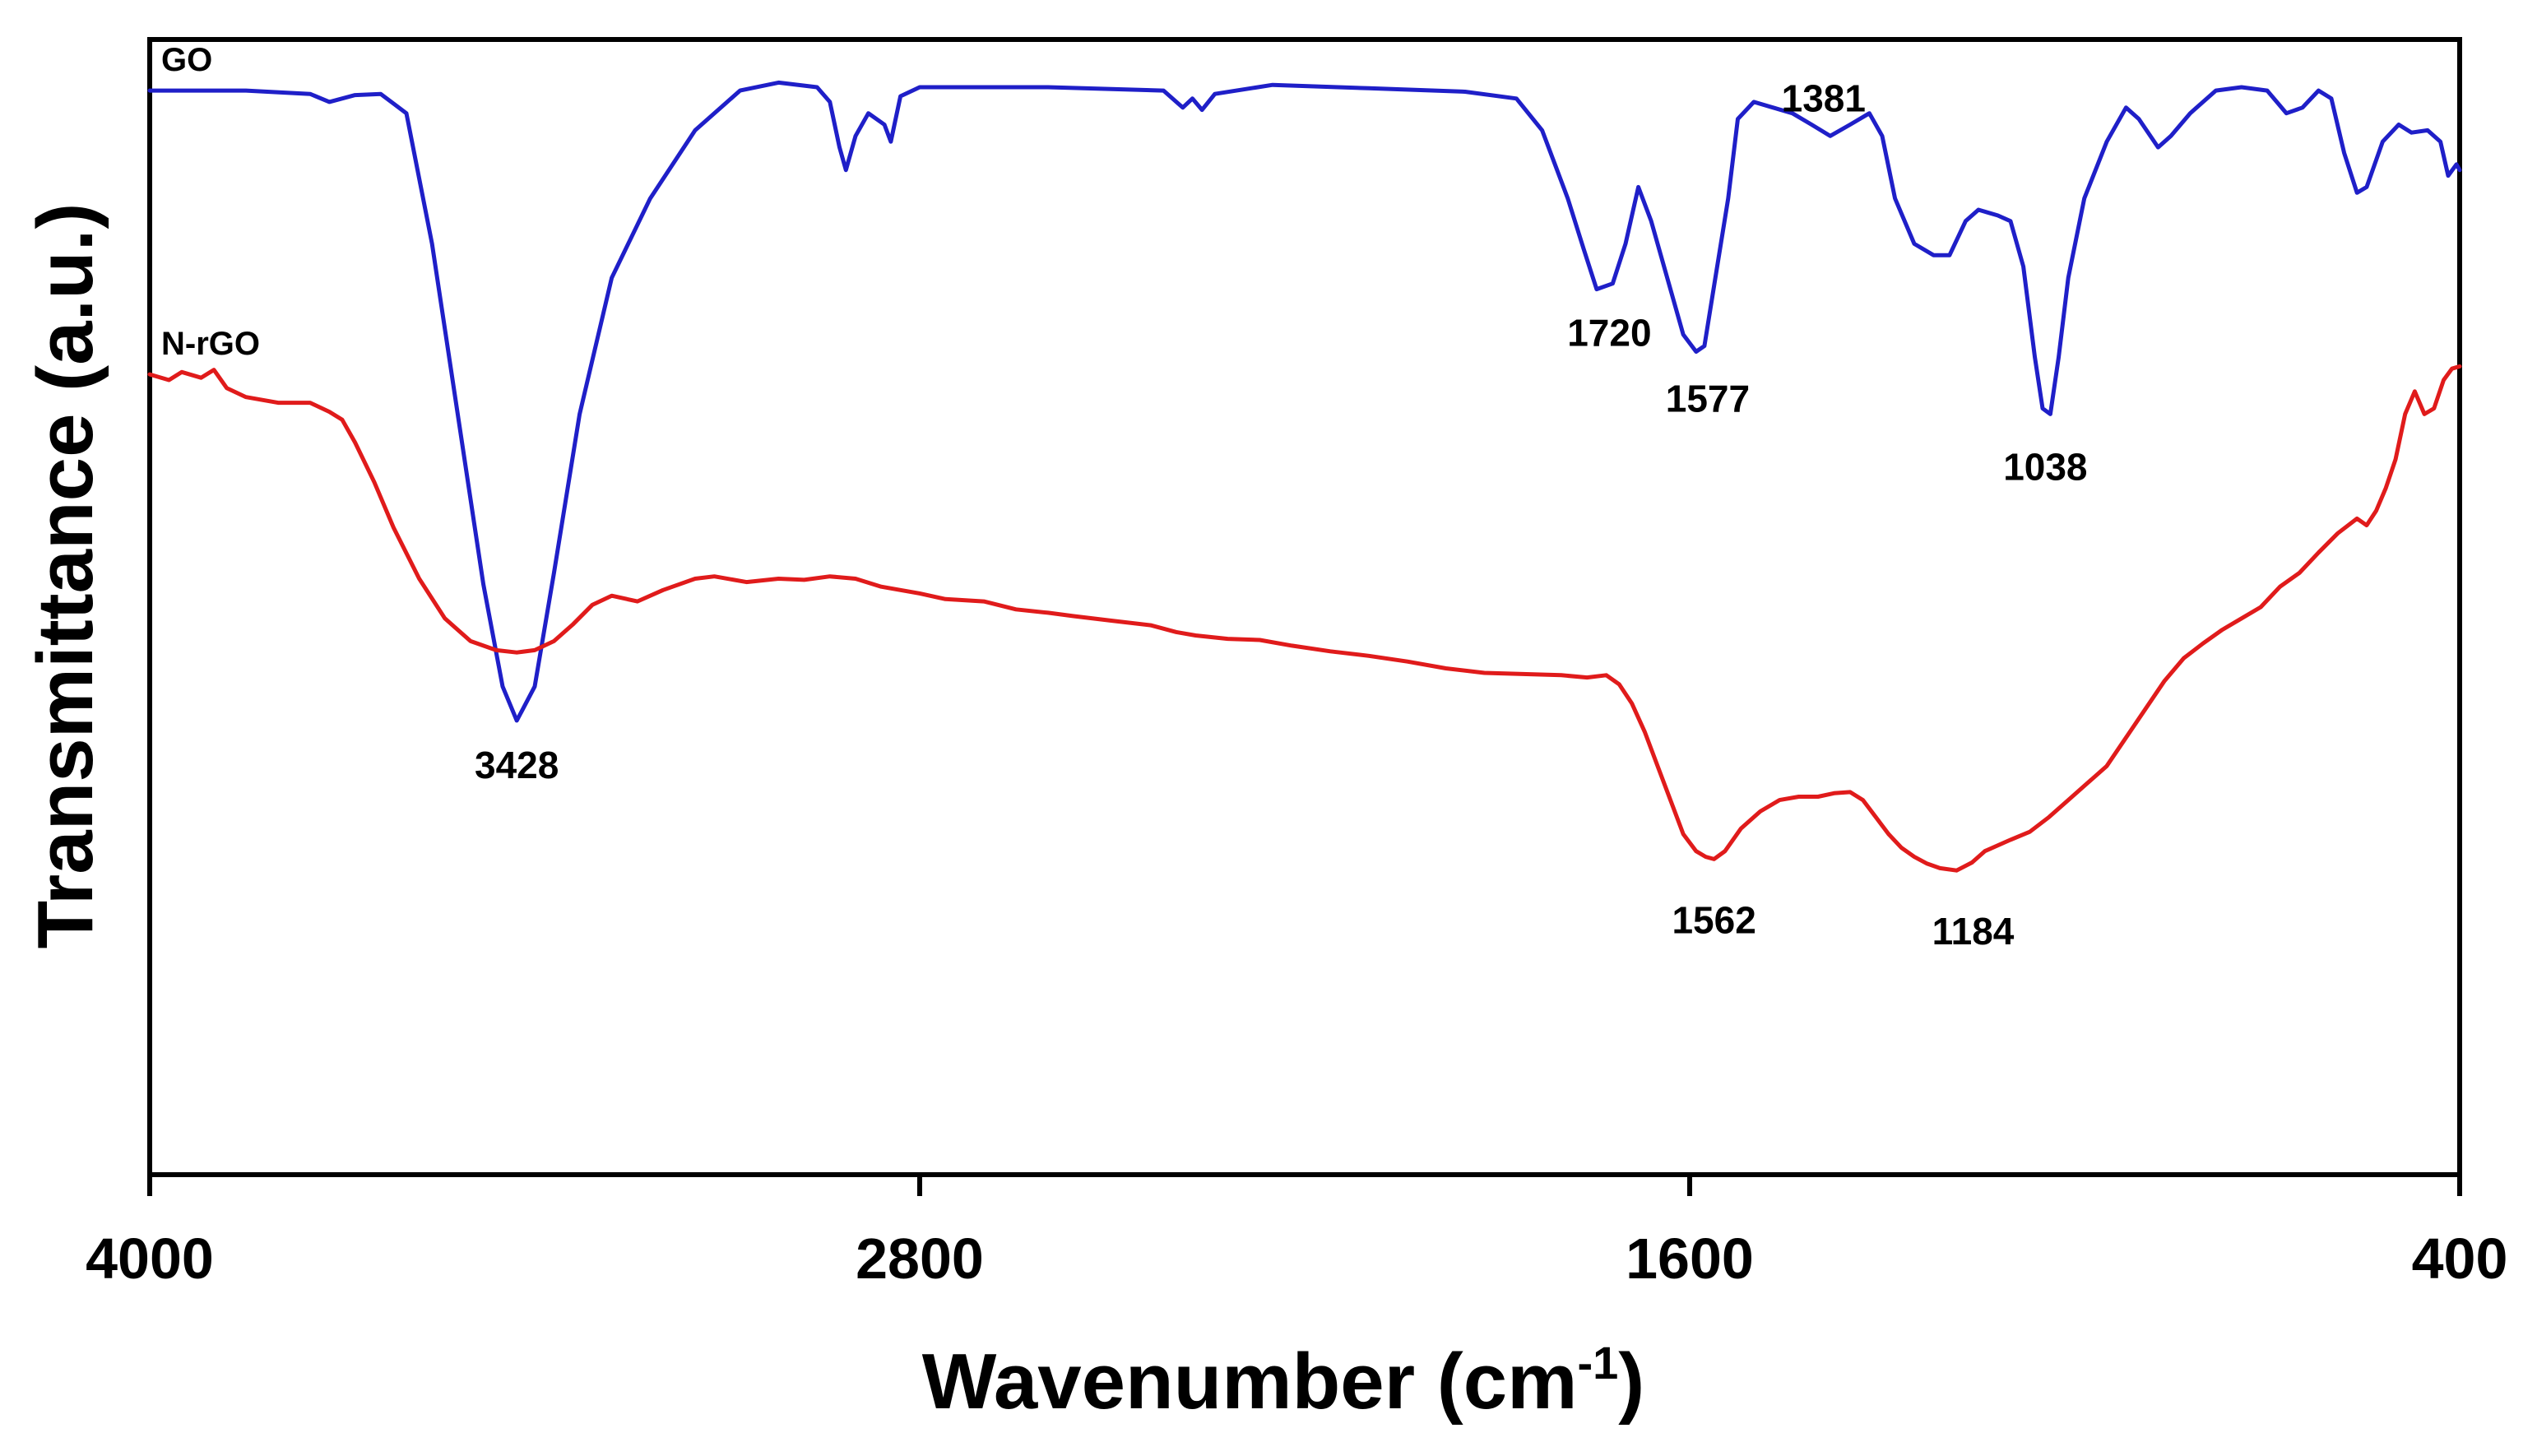  Describe the element at coordinates (1713, 919) in the screenshot. I see `peak-label-1562: 1562` at that location.